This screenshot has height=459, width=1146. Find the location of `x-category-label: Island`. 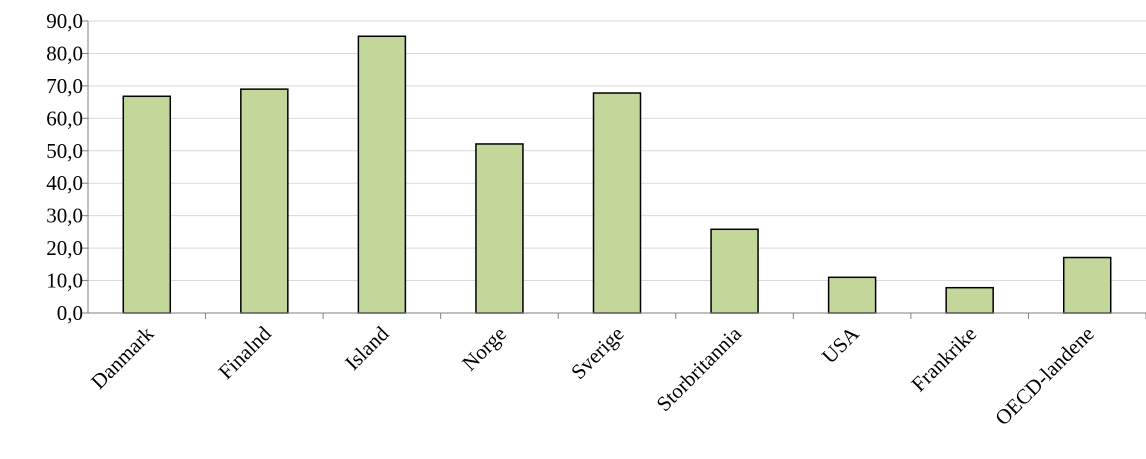

x-category-label: Island is located at coordinates (367, 348).